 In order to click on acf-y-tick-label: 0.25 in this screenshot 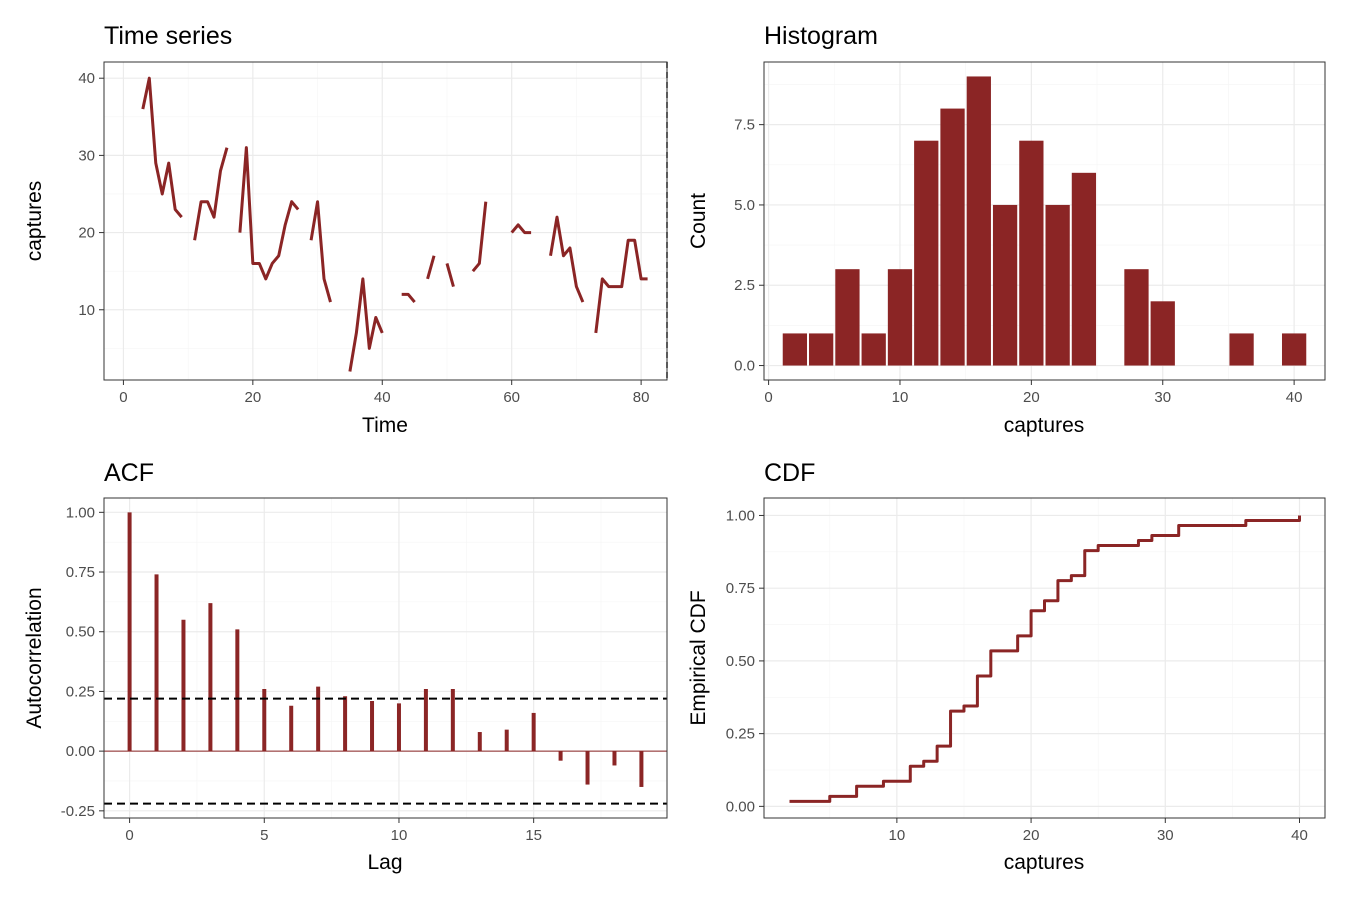, I will do `click(80, 691)`.